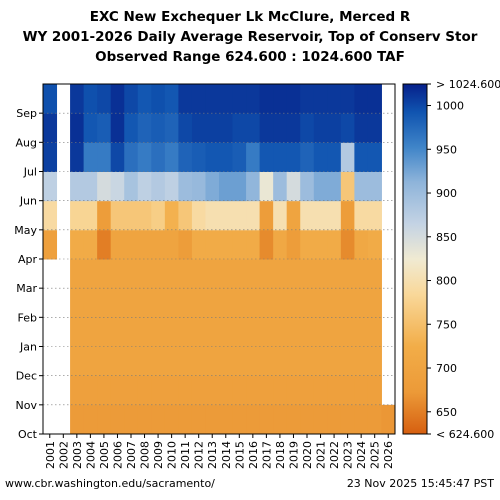 This screenshot has height=500, width=500. I want to click on source-url: www.cbr.washington.edu/sacramento/, so click(110, 483).